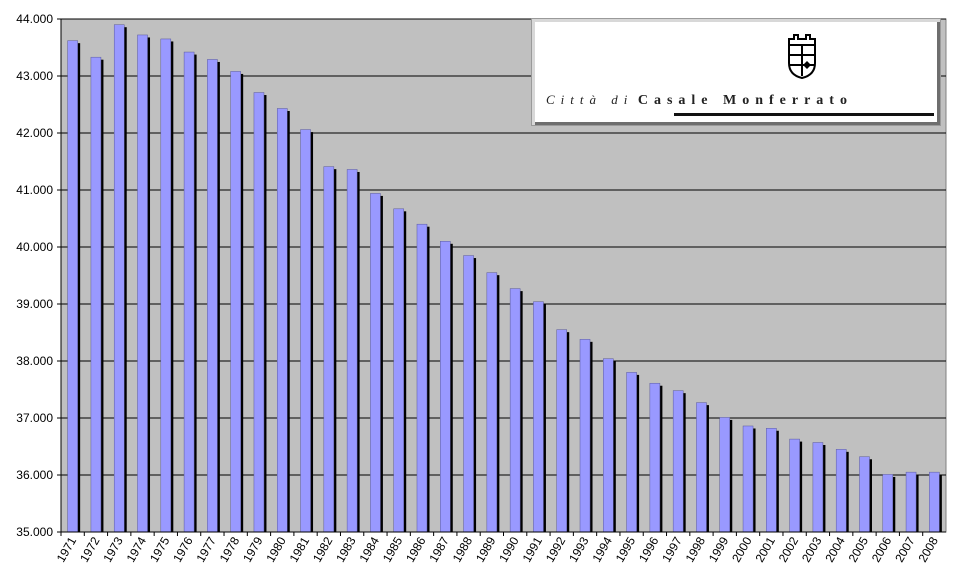 This screenshot has height=585, width=963. What do you see at coordinates (34, 76) in the screenshot?
I see `y-tick-label: 43.000` at bounding box center [34, 76].